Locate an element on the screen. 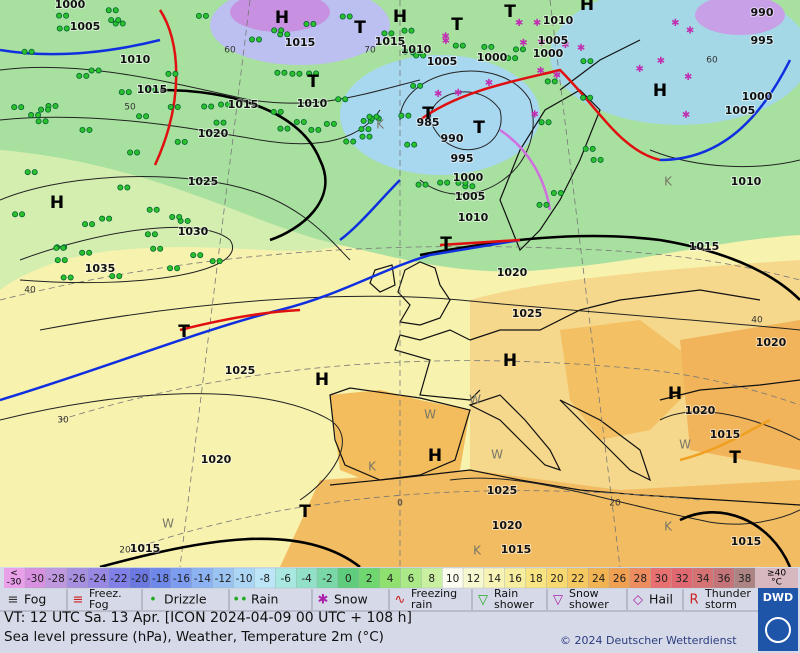 The height and width of the screenshot is (653, 800). scale-label: 12 is located at coordinates (473, 579).